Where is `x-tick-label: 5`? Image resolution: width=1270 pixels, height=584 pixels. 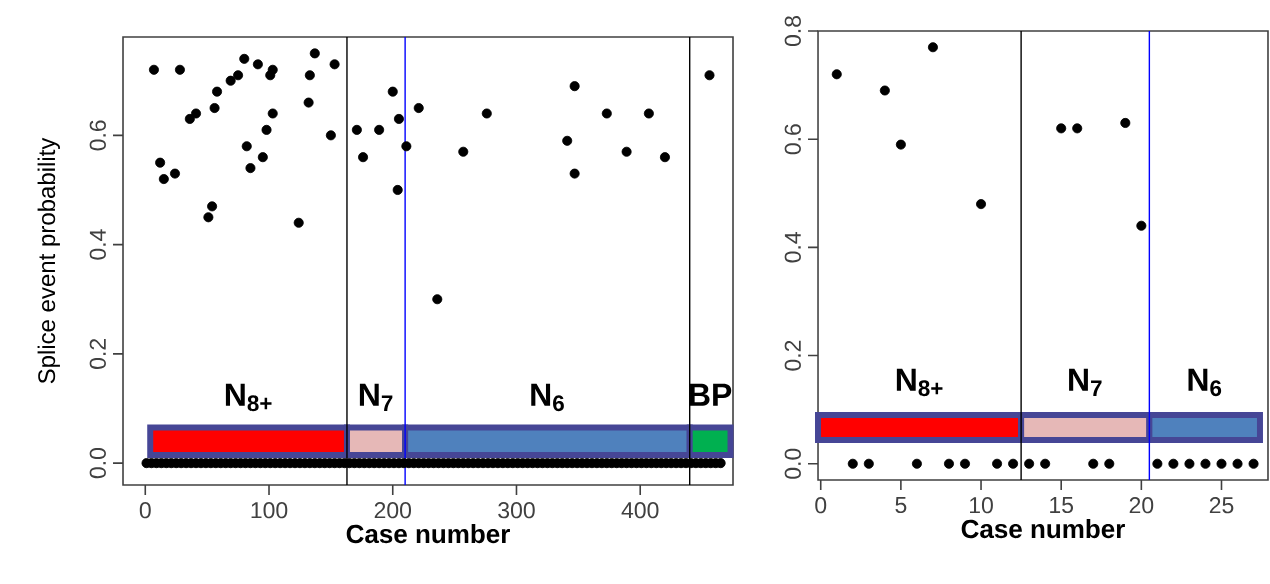 x-tick-label: 5 is located at coordinates (901, 505).